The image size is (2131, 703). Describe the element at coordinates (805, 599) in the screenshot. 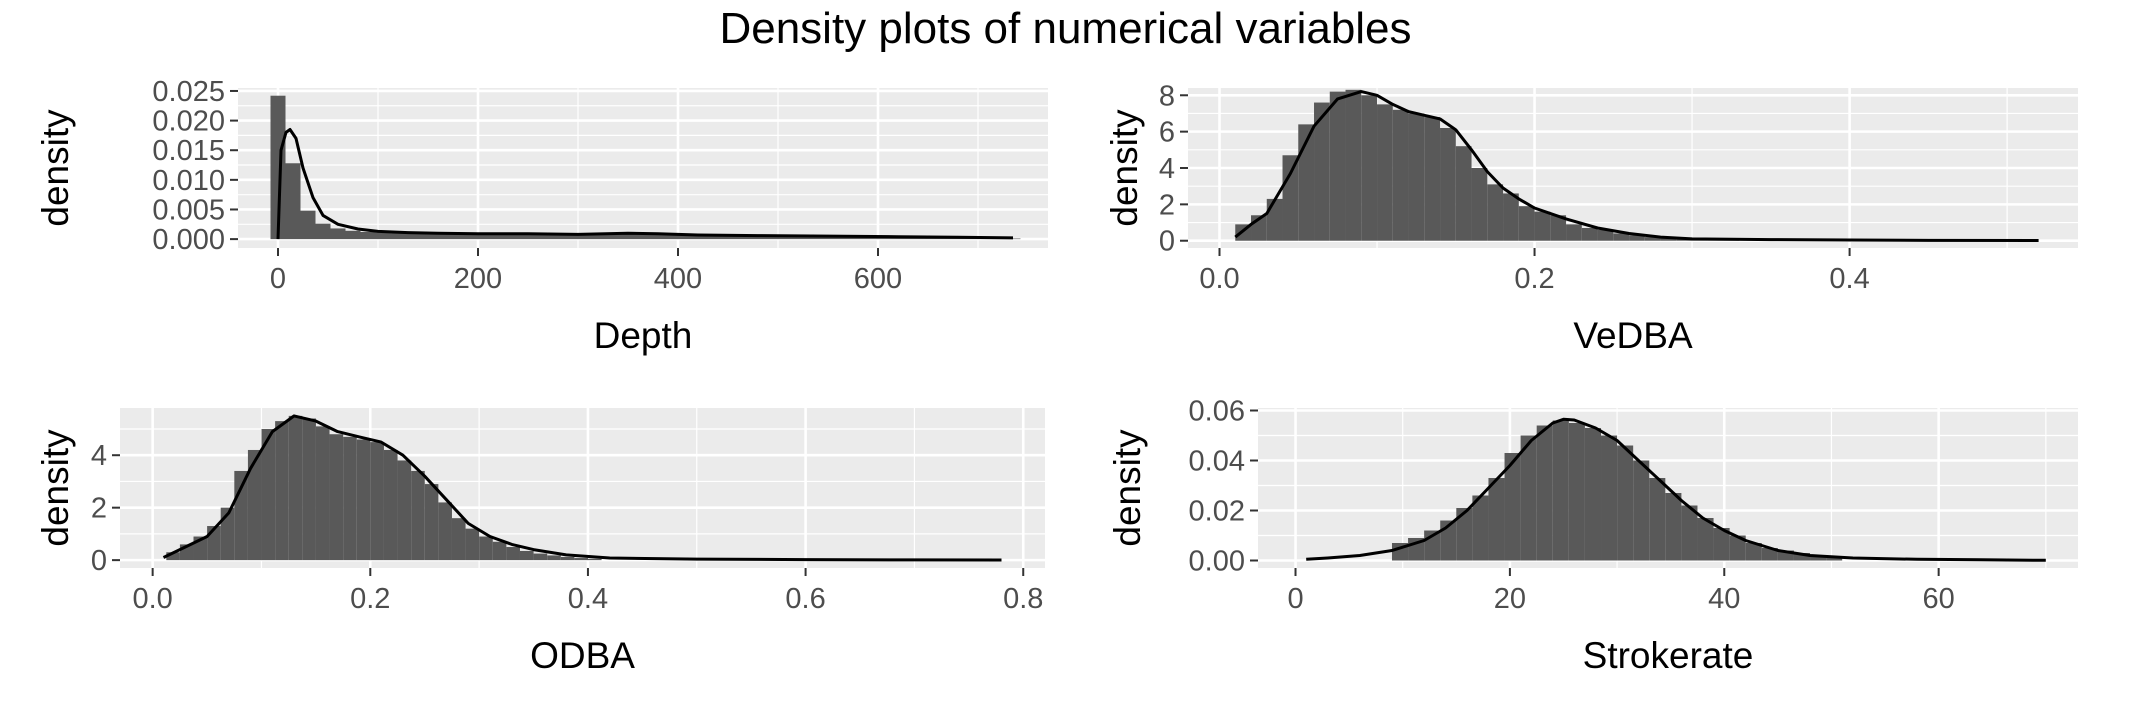

I see `x-tick-label: 0.6` at that location.